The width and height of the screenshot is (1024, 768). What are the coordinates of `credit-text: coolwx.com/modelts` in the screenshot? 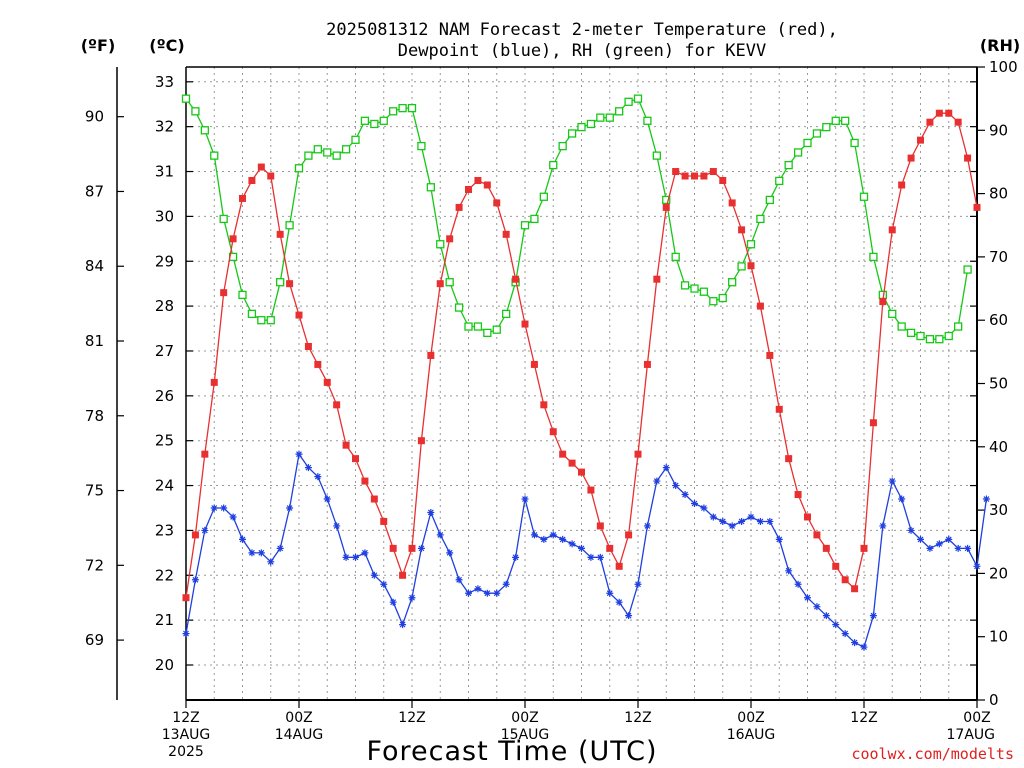 It's located at (932, 754).